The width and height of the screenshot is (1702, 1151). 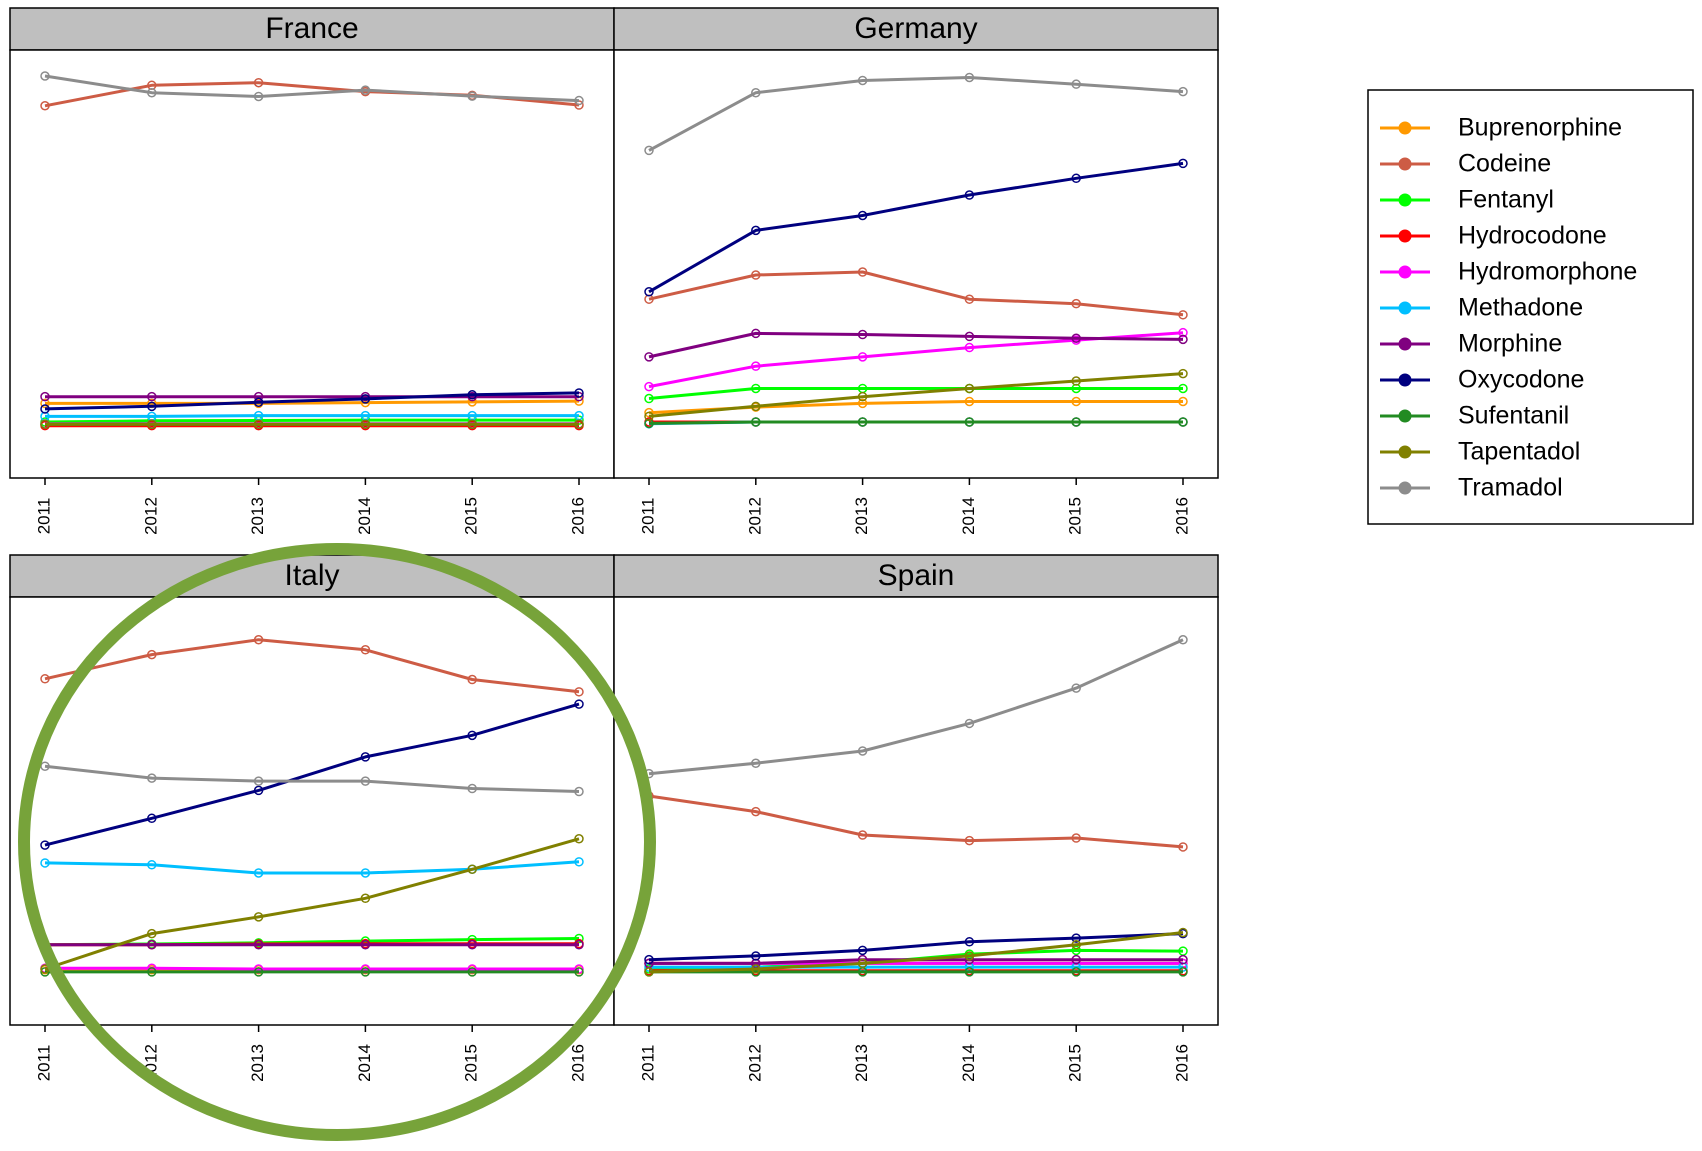 What do you see at coordinates (152, 654) in the screenshot?
I see `point-italy-codeine-2012` at bounding box center [152, 654].